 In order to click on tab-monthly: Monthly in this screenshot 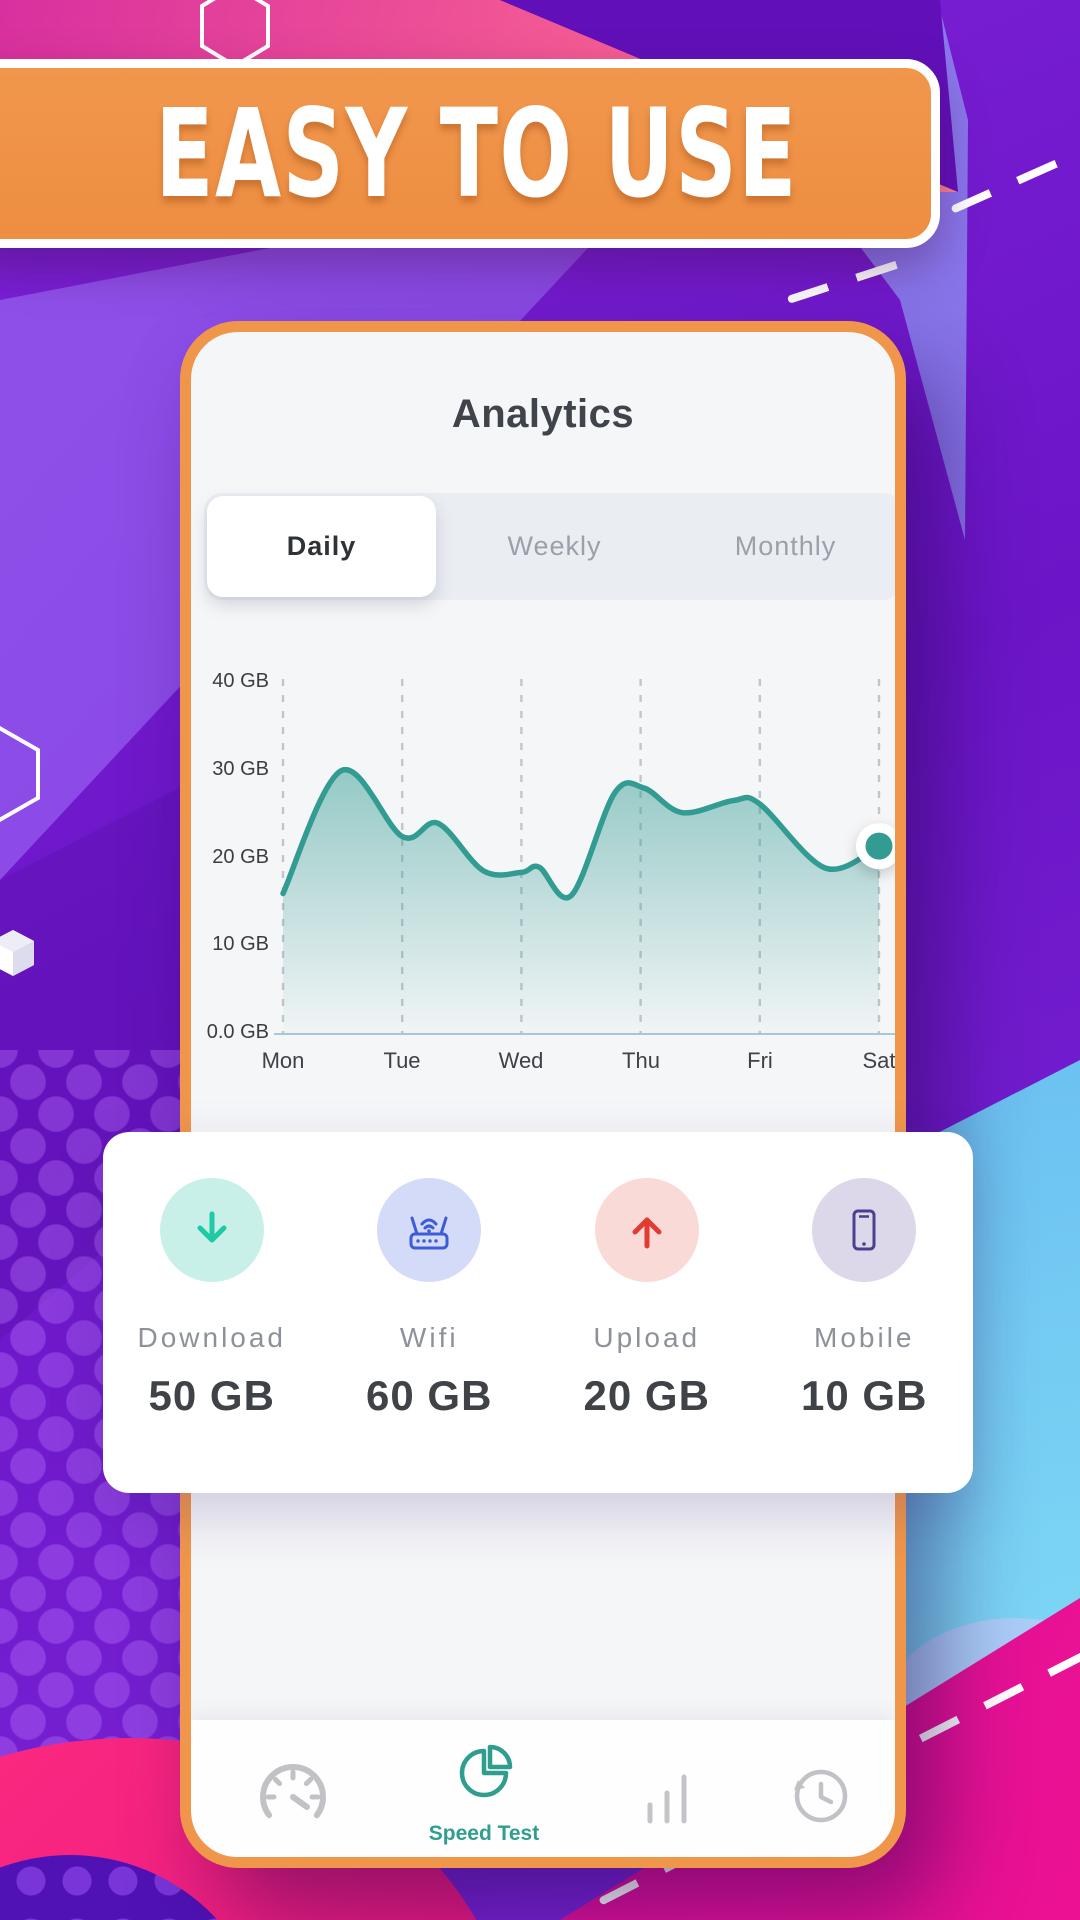, I will do `click(785, 546)`.